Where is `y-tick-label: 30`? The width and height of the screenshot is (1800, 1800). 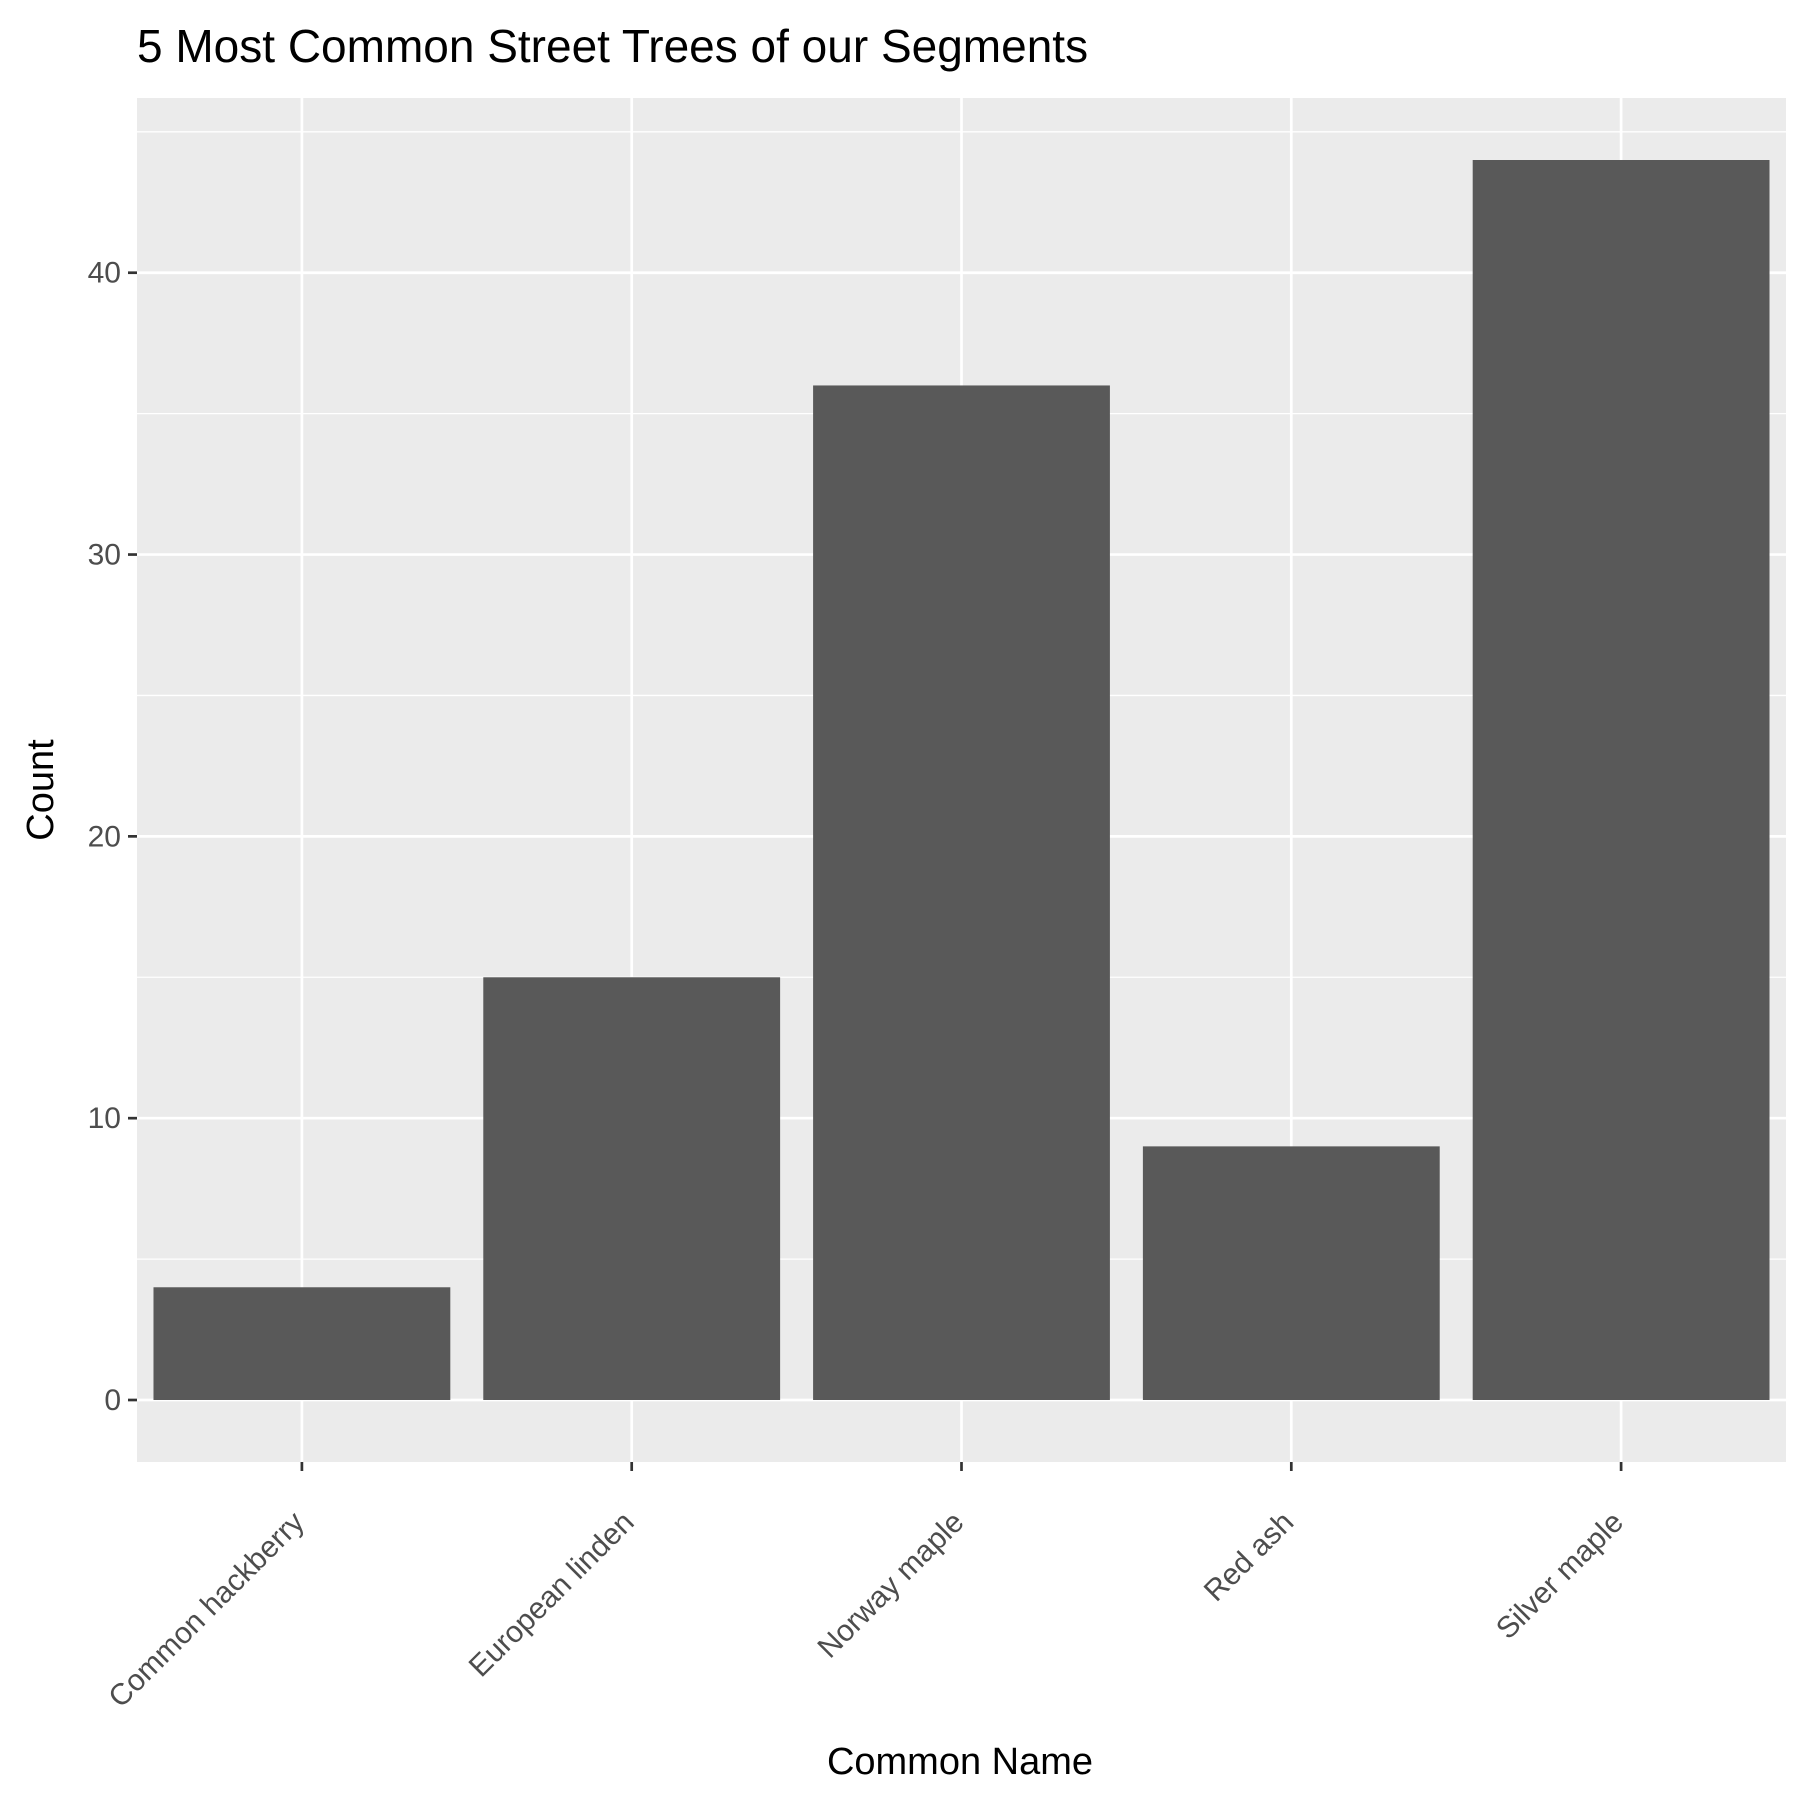 y-tick-label: 30 is located at coordinates (104, 555).